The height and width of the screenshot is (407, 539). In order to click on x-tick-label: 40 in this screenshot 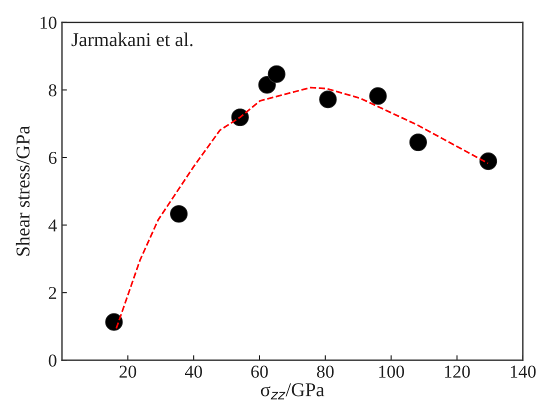, I will do `click(193, 372)`.